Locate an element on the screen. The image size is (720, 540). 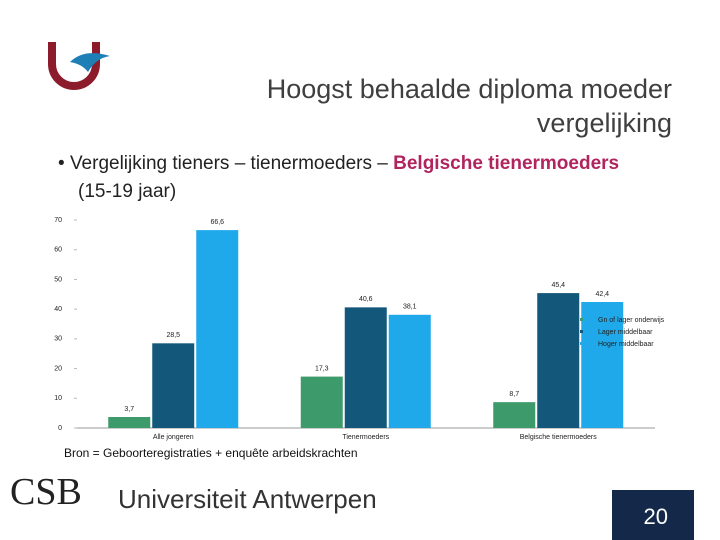
value-label: 8,7 is located at coordinates (514, 394).